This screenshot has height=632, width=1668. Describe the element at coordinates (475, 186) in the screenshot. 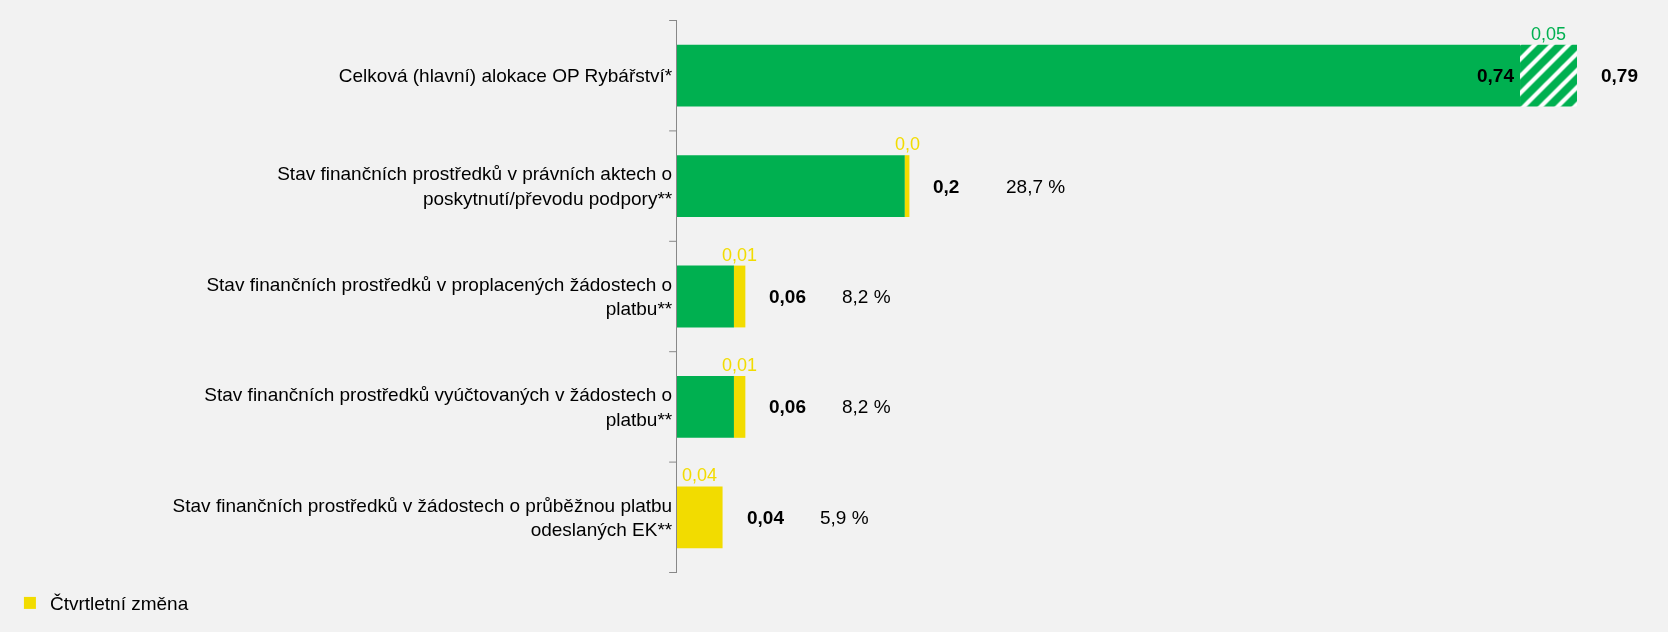

I see `y-tick-label: Stav finančních prostředků v právních aktech o poskytnutí/převodu podpory**` at that location.